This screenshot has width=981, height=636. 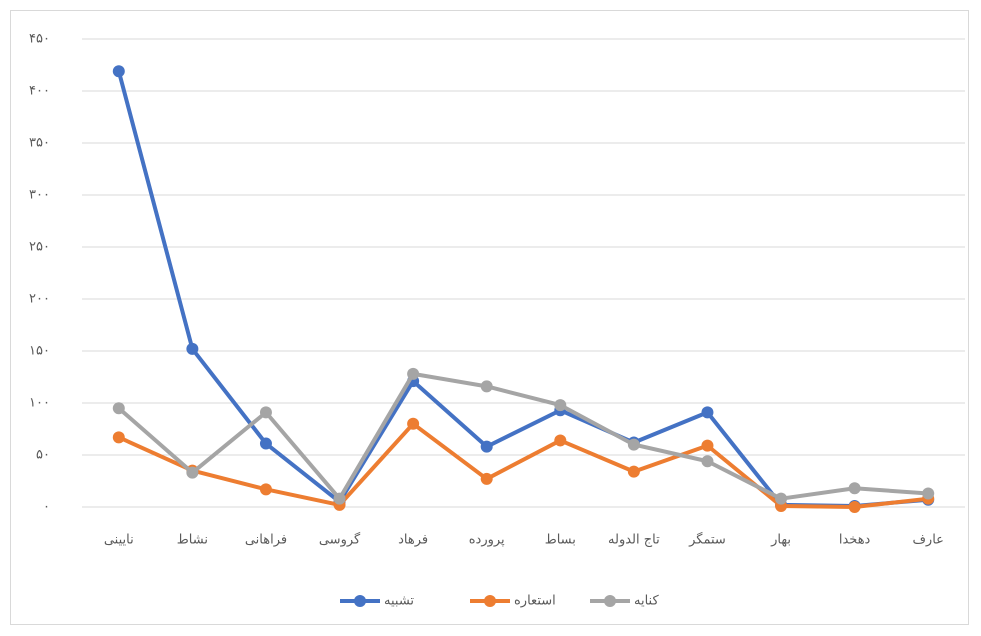 What do you see at coordinates (413, 540) in the screenshot?
I see `x-tick-label: فرهاد` at bounding box center [413, 540].